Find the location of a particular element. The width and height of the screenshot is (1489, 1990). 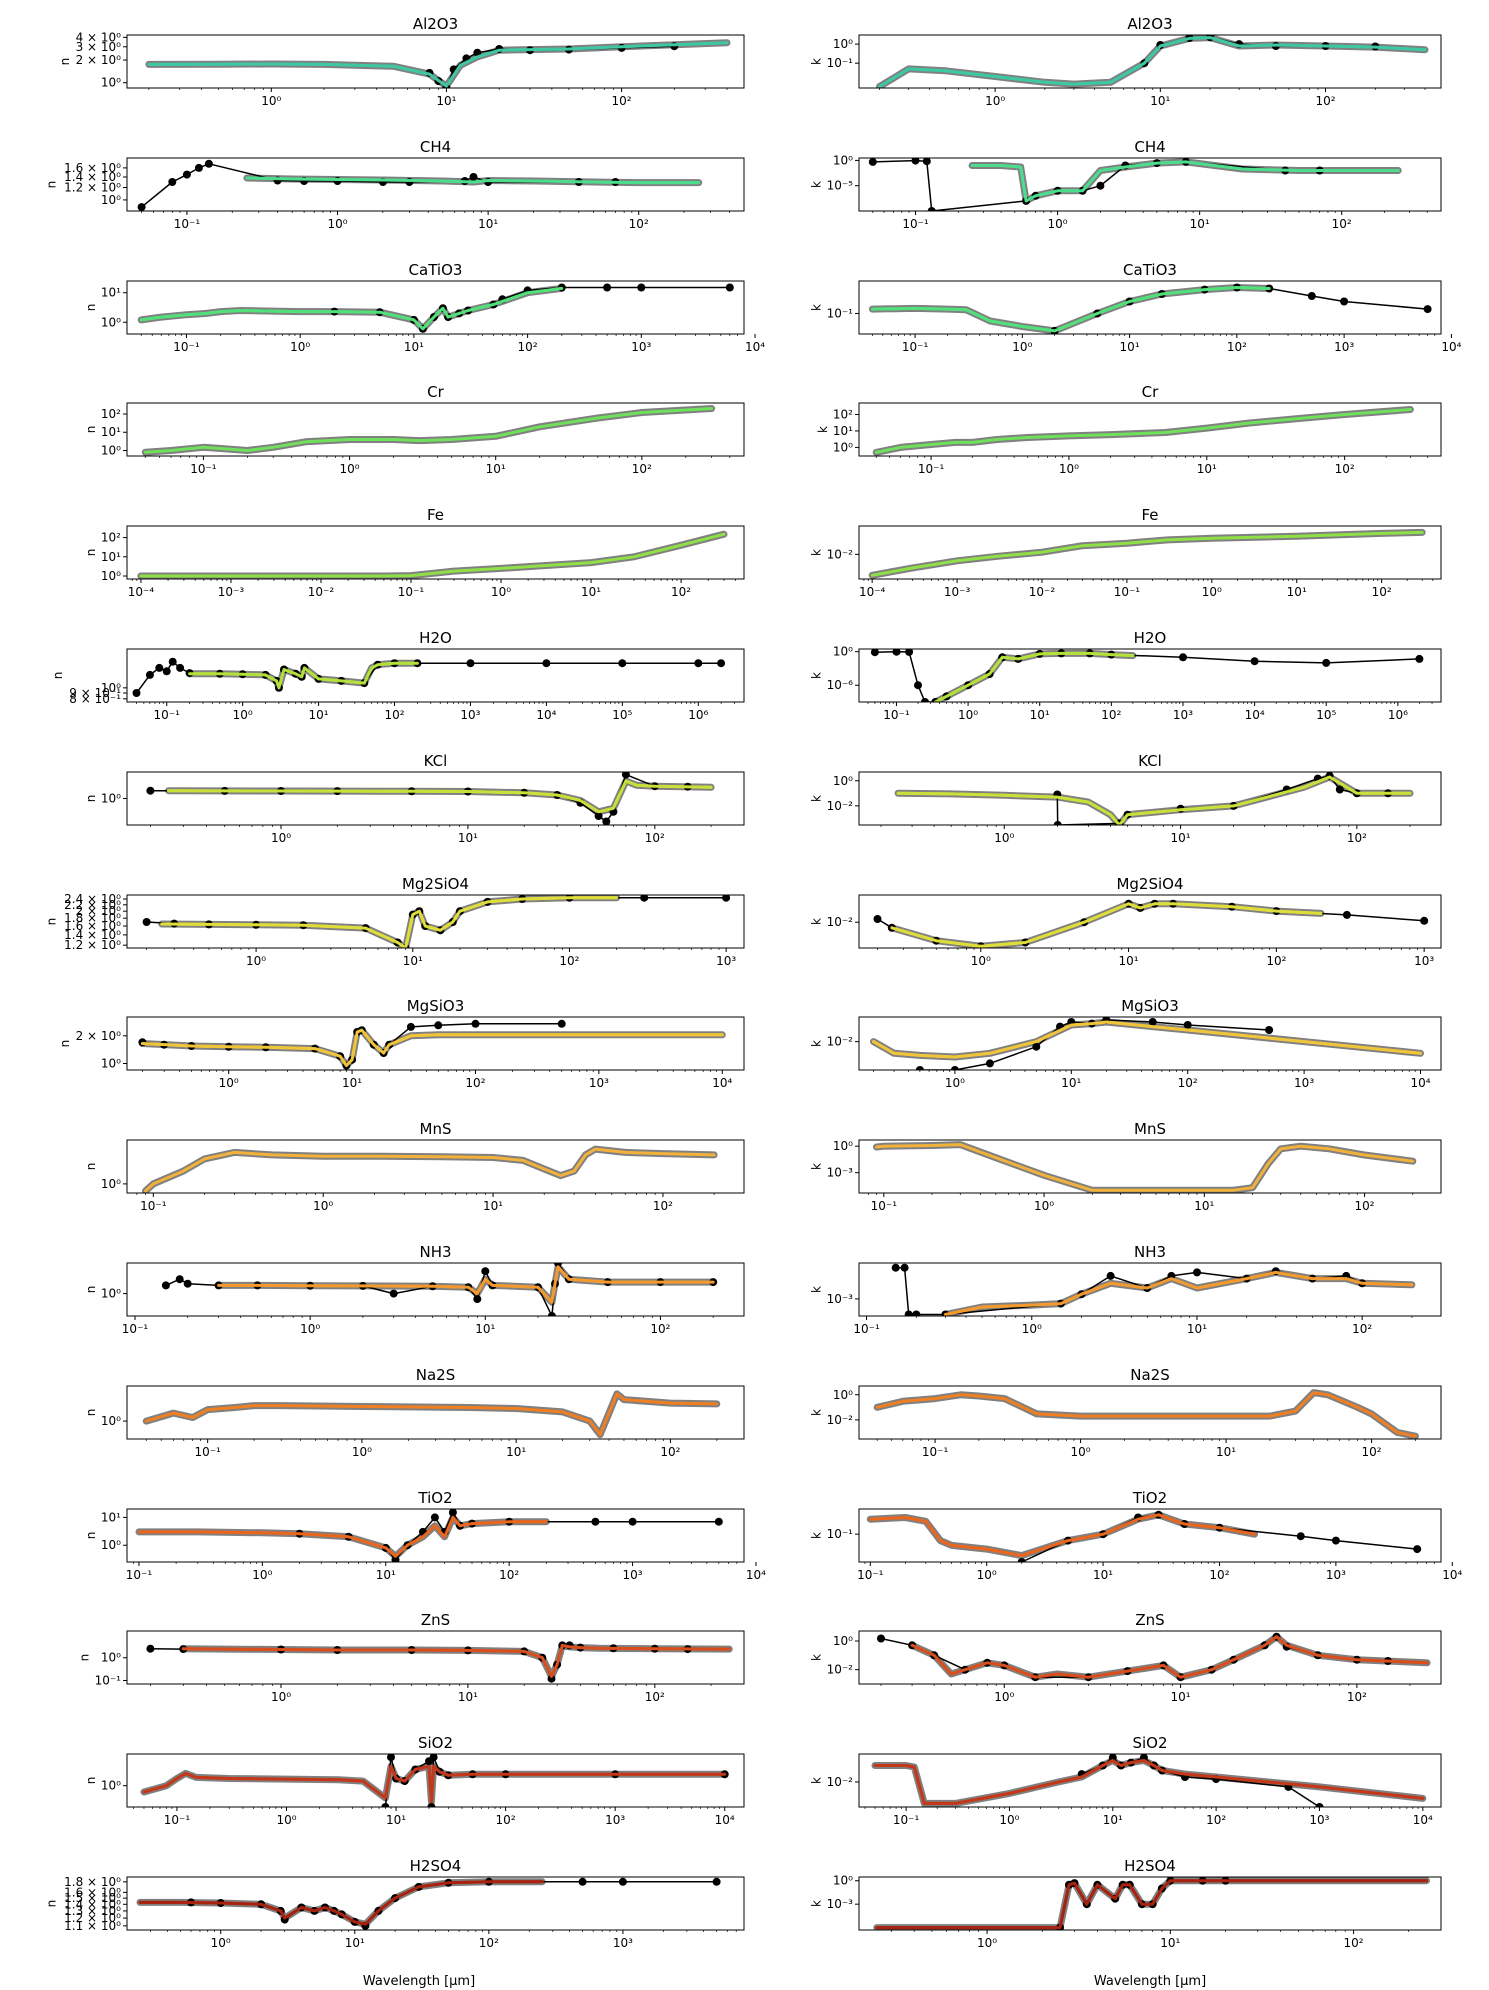

subplot-cr-n: 10⁻¹ 10⁰ 10¹ 10² 10² 10¹ 10⁰ Cr n is located at coordinates (414, 429).